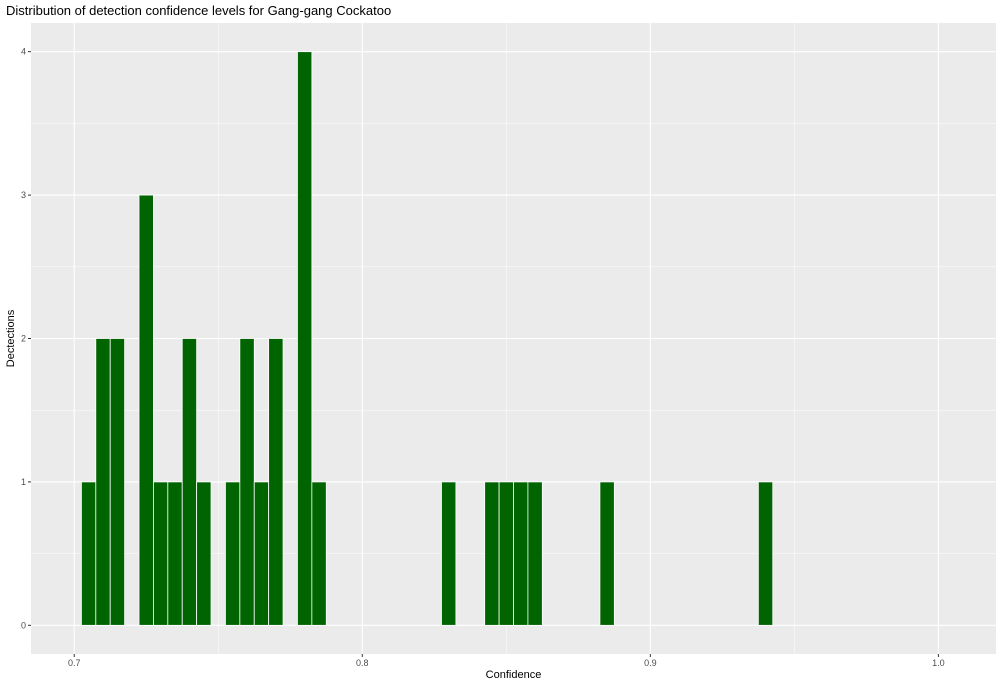 The height and width of the screenshot is (685, 1000). Describe the element at coordinates (650, 663) in the screenshot. I see `x-tick-label: 0.9` at that location.